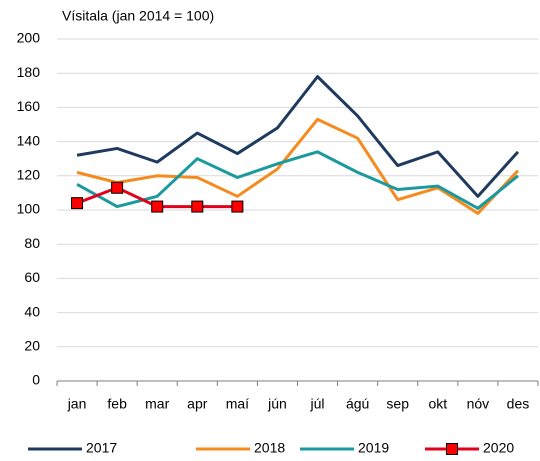  What do you see at coordinates (452, 449) in the screenshot?
I see `legend-marker` at bounding box center [452, 449].